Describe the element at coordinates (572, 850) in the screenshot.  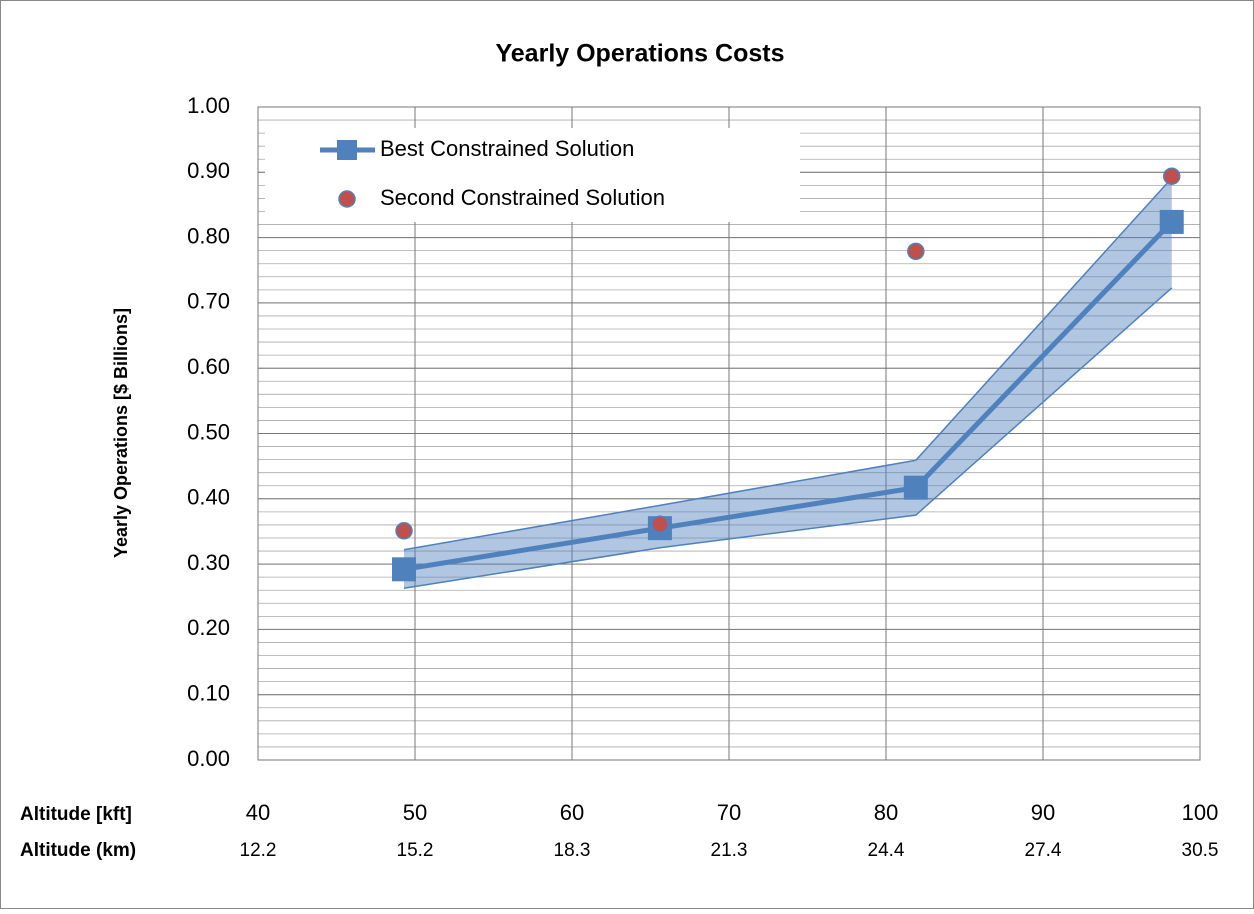
I see `x2-tick-label: 18.3` at that location.